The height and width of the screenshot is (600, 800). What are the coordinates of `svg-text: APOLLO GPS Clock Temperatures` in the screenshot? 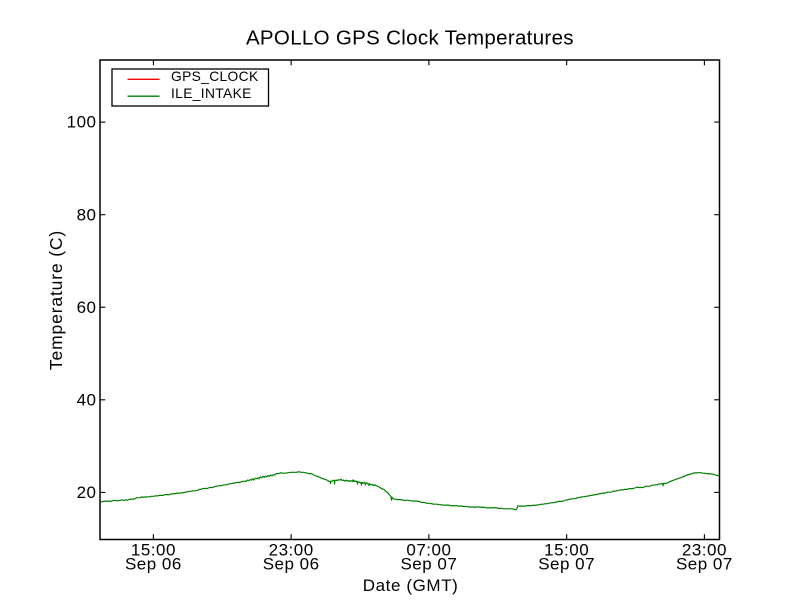 It's located at (410, 38).